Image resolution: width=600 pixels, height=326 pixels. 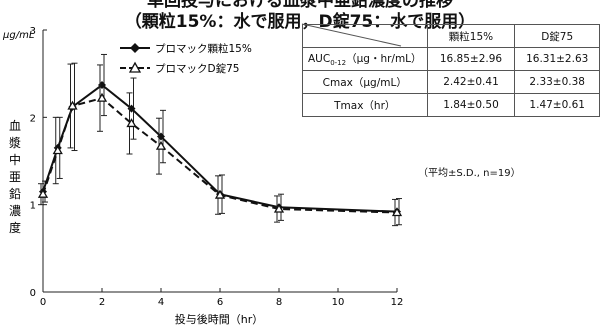 I want to click on y-axis-unit: μg/mL, so click(x=18, y=35).